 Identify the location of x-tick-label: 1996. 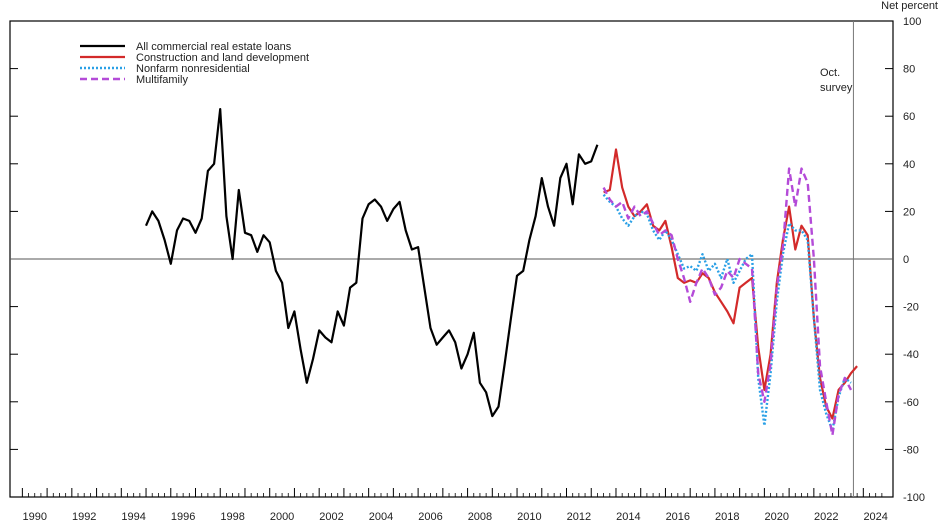
(183, 517).